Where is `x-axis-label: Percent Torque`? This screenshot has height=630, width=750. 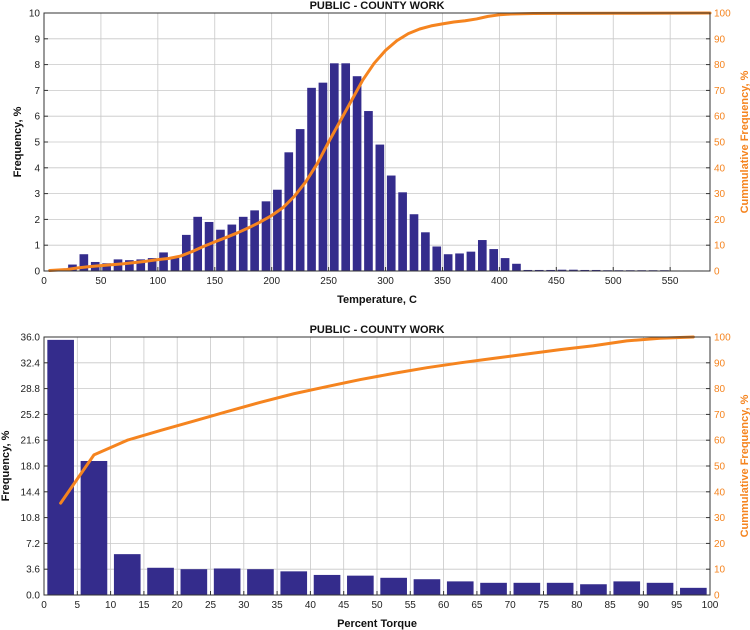 x-axis-label: Percent Torque is located at coordinates (377, 624).